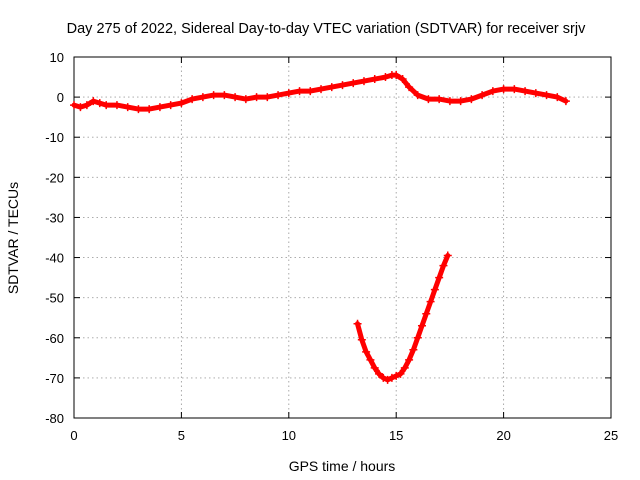  What do you see at coordinates (289, 435) in the screenshot?
I see `x-tick-label: 10` at bounding box center [289, 435].